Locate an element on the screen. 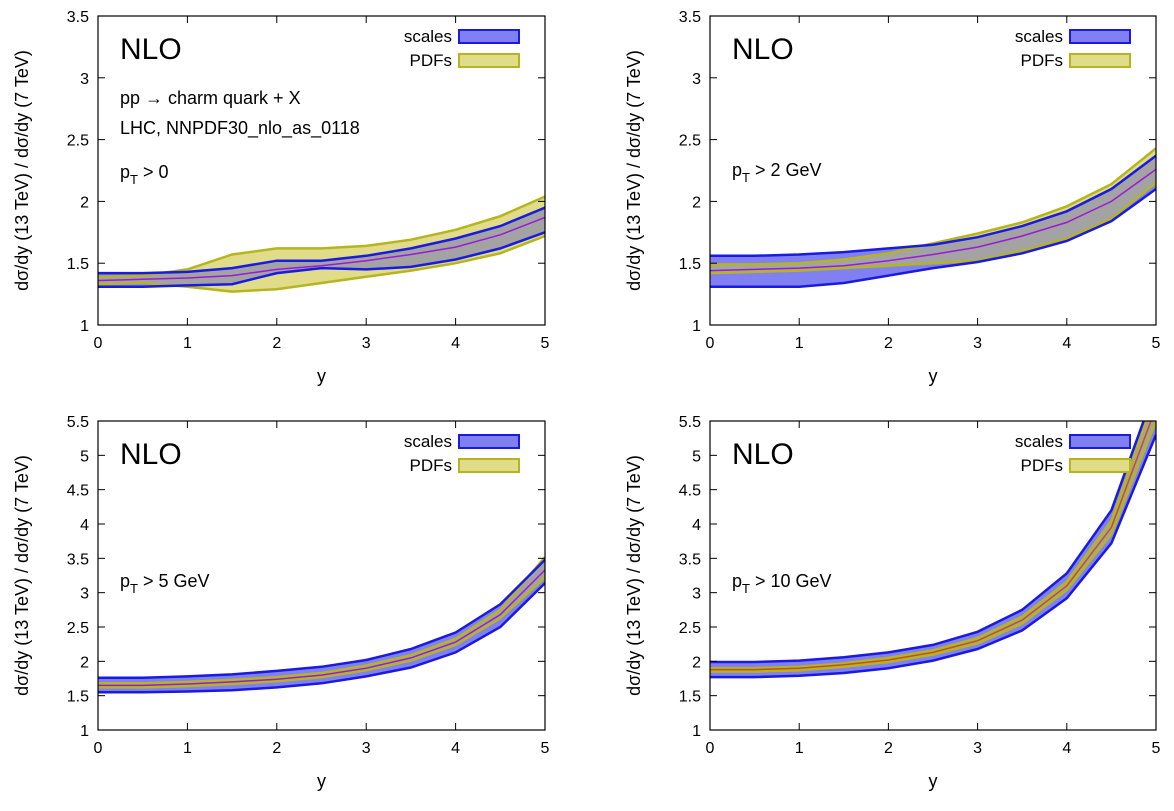 The height and width of the screenshot is (811, 1174). cut-label-condition: > 2 GeV is located at coordinates (786, 170).